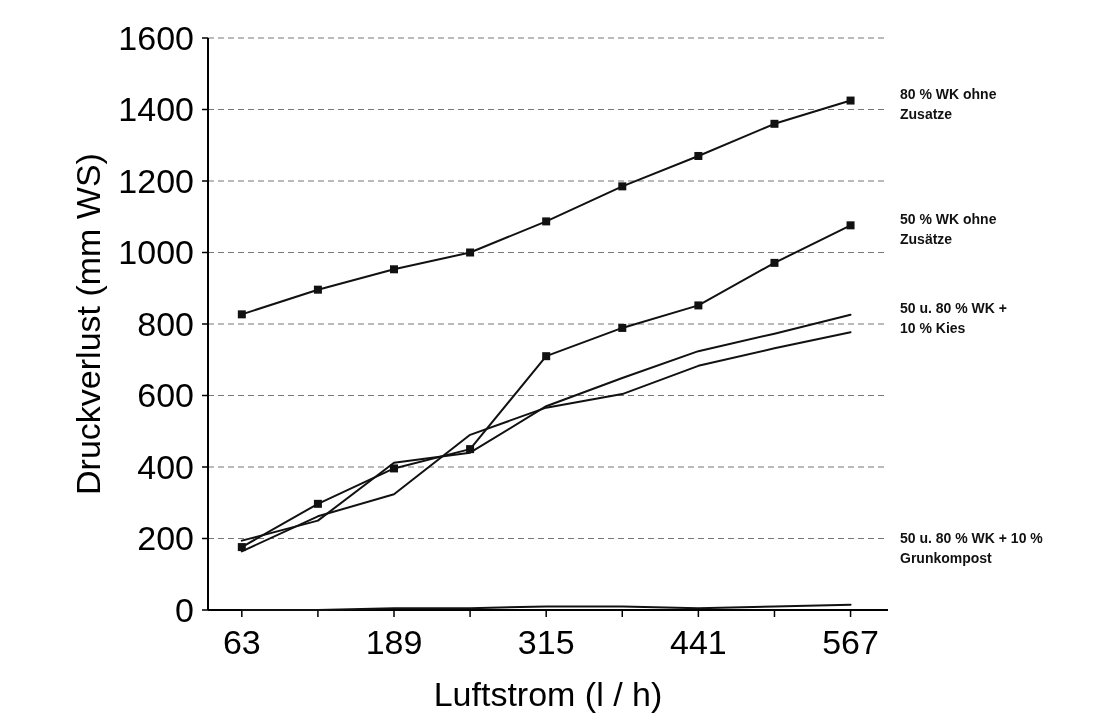  I want to click on y-tick-label: 200, so click(165, 538).